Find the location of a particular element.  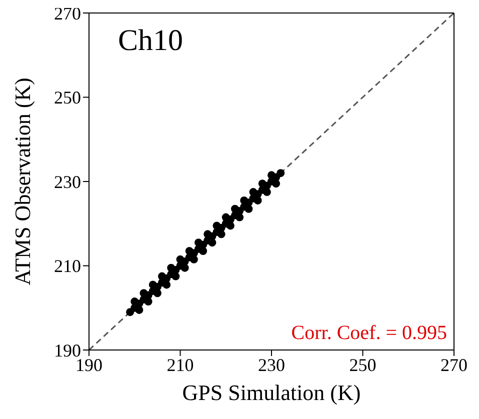

x-tick-label: 210 is located at coordinates (180, 364).